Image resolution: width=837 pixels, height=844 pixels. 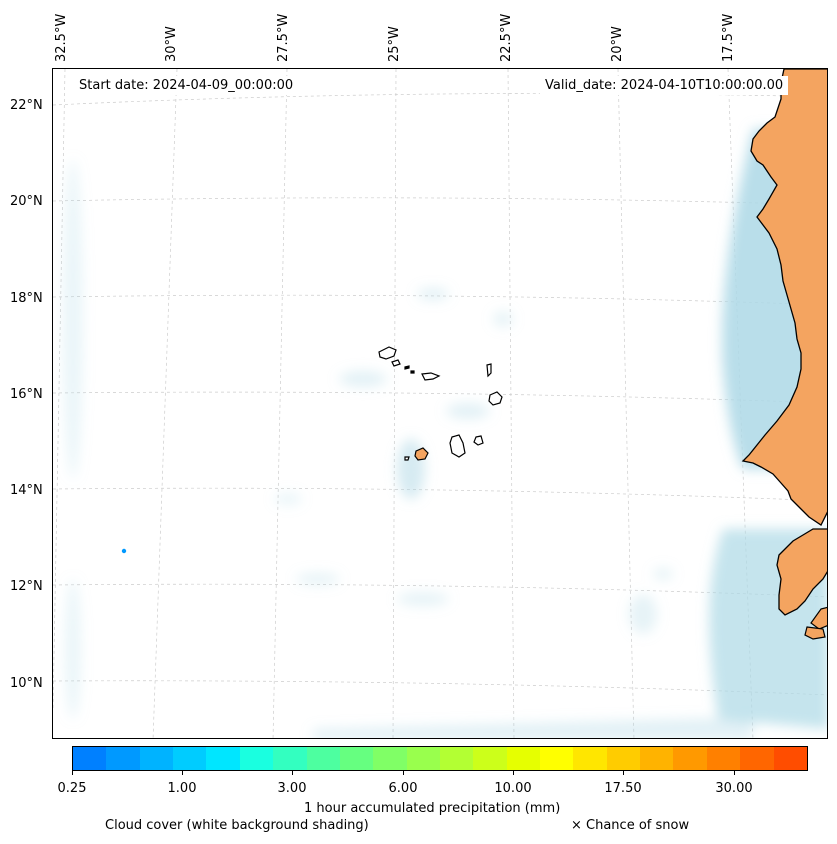 What do you see at coordinates (186, 85) in the screenshot?
I see `start-date-label: Start date: 2024-04-09_00:00:00` at bounding box center [186, 85].